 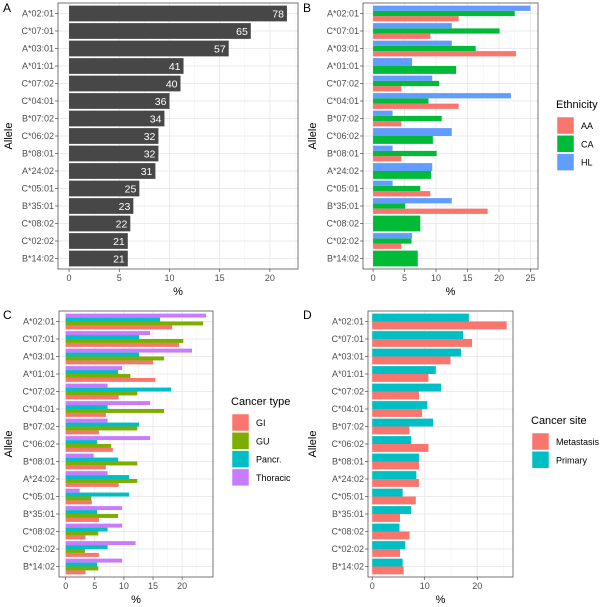 What do you see at coordinates (94, 368) in the screenshot?
I see `bar-thoracic-A0101` at bounding box center [94, 368].